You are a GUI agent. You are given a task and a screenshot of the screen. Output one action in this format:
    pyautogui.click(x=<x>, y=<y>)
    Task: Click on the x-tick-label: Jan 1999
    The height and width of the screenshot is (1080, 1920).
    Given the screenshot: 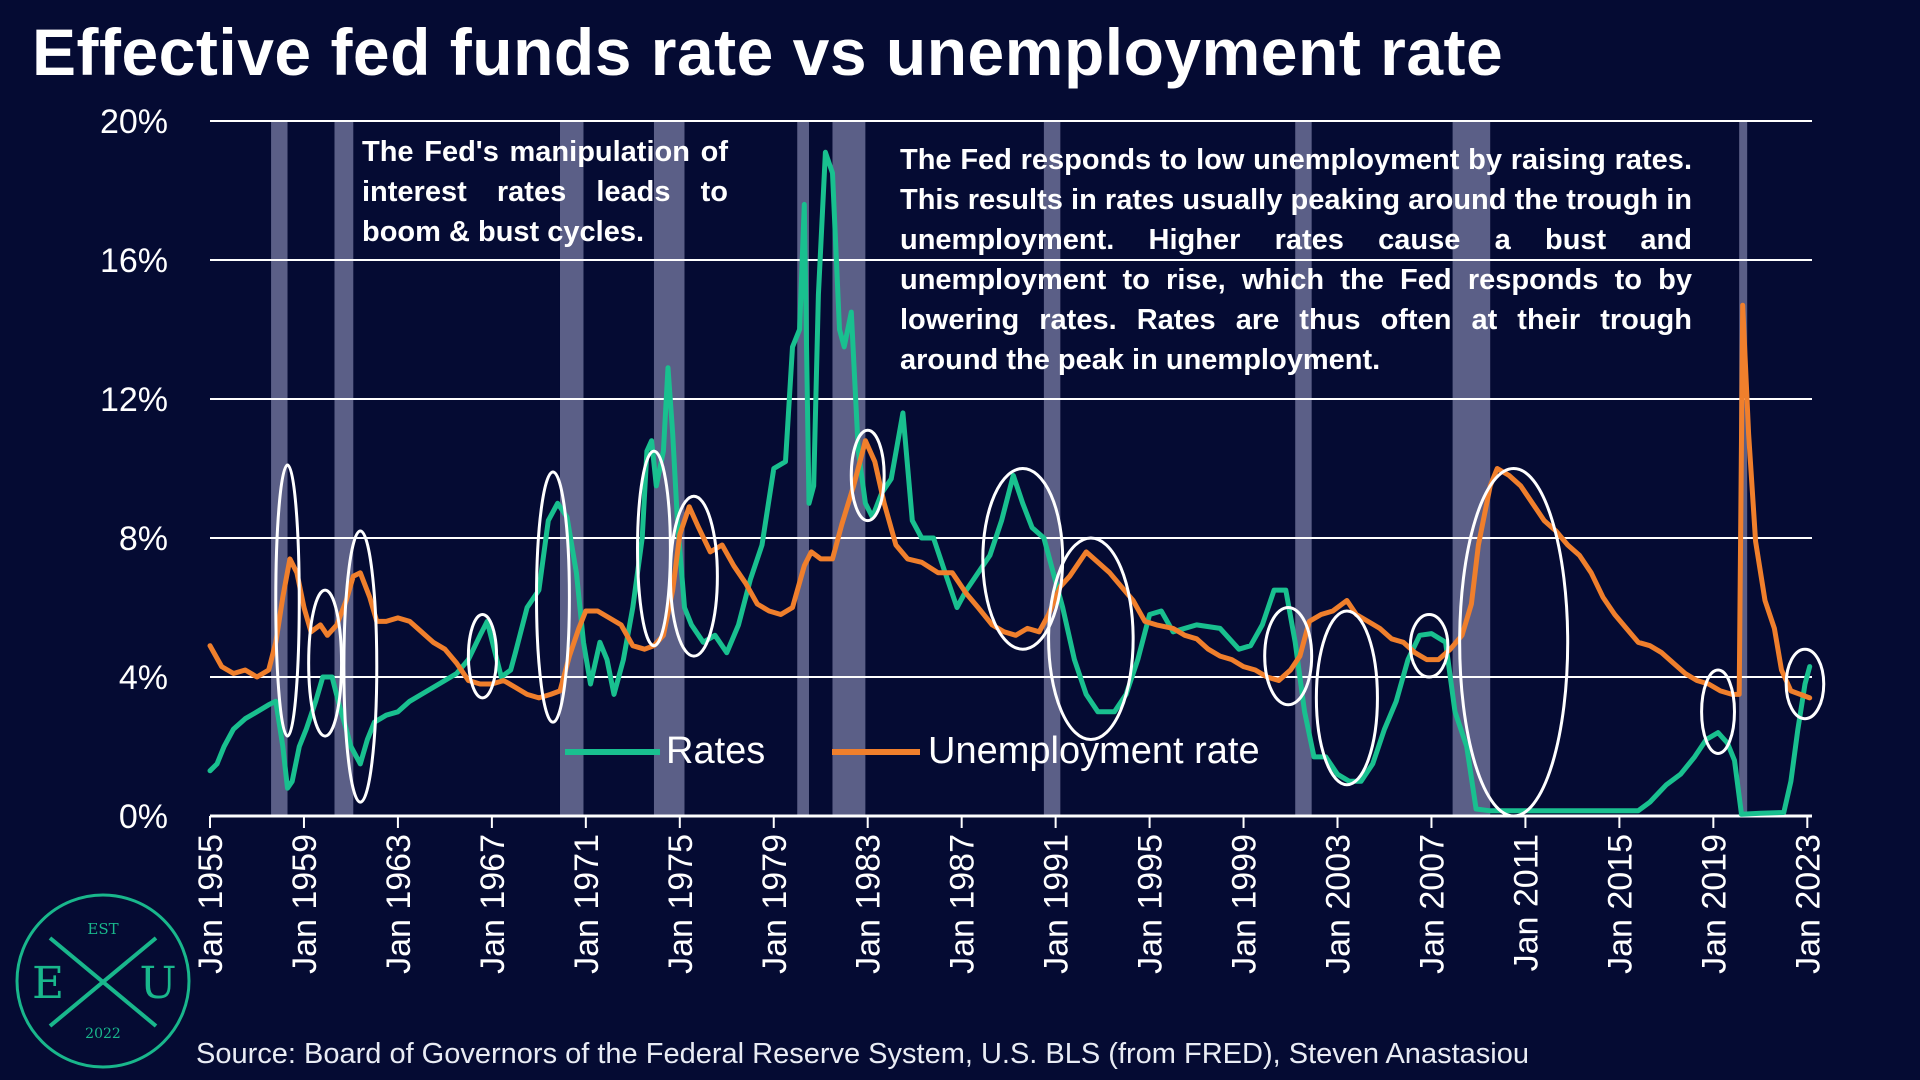 What is the action you would take?
    pyautogui.click(x=1245, y=904)
    